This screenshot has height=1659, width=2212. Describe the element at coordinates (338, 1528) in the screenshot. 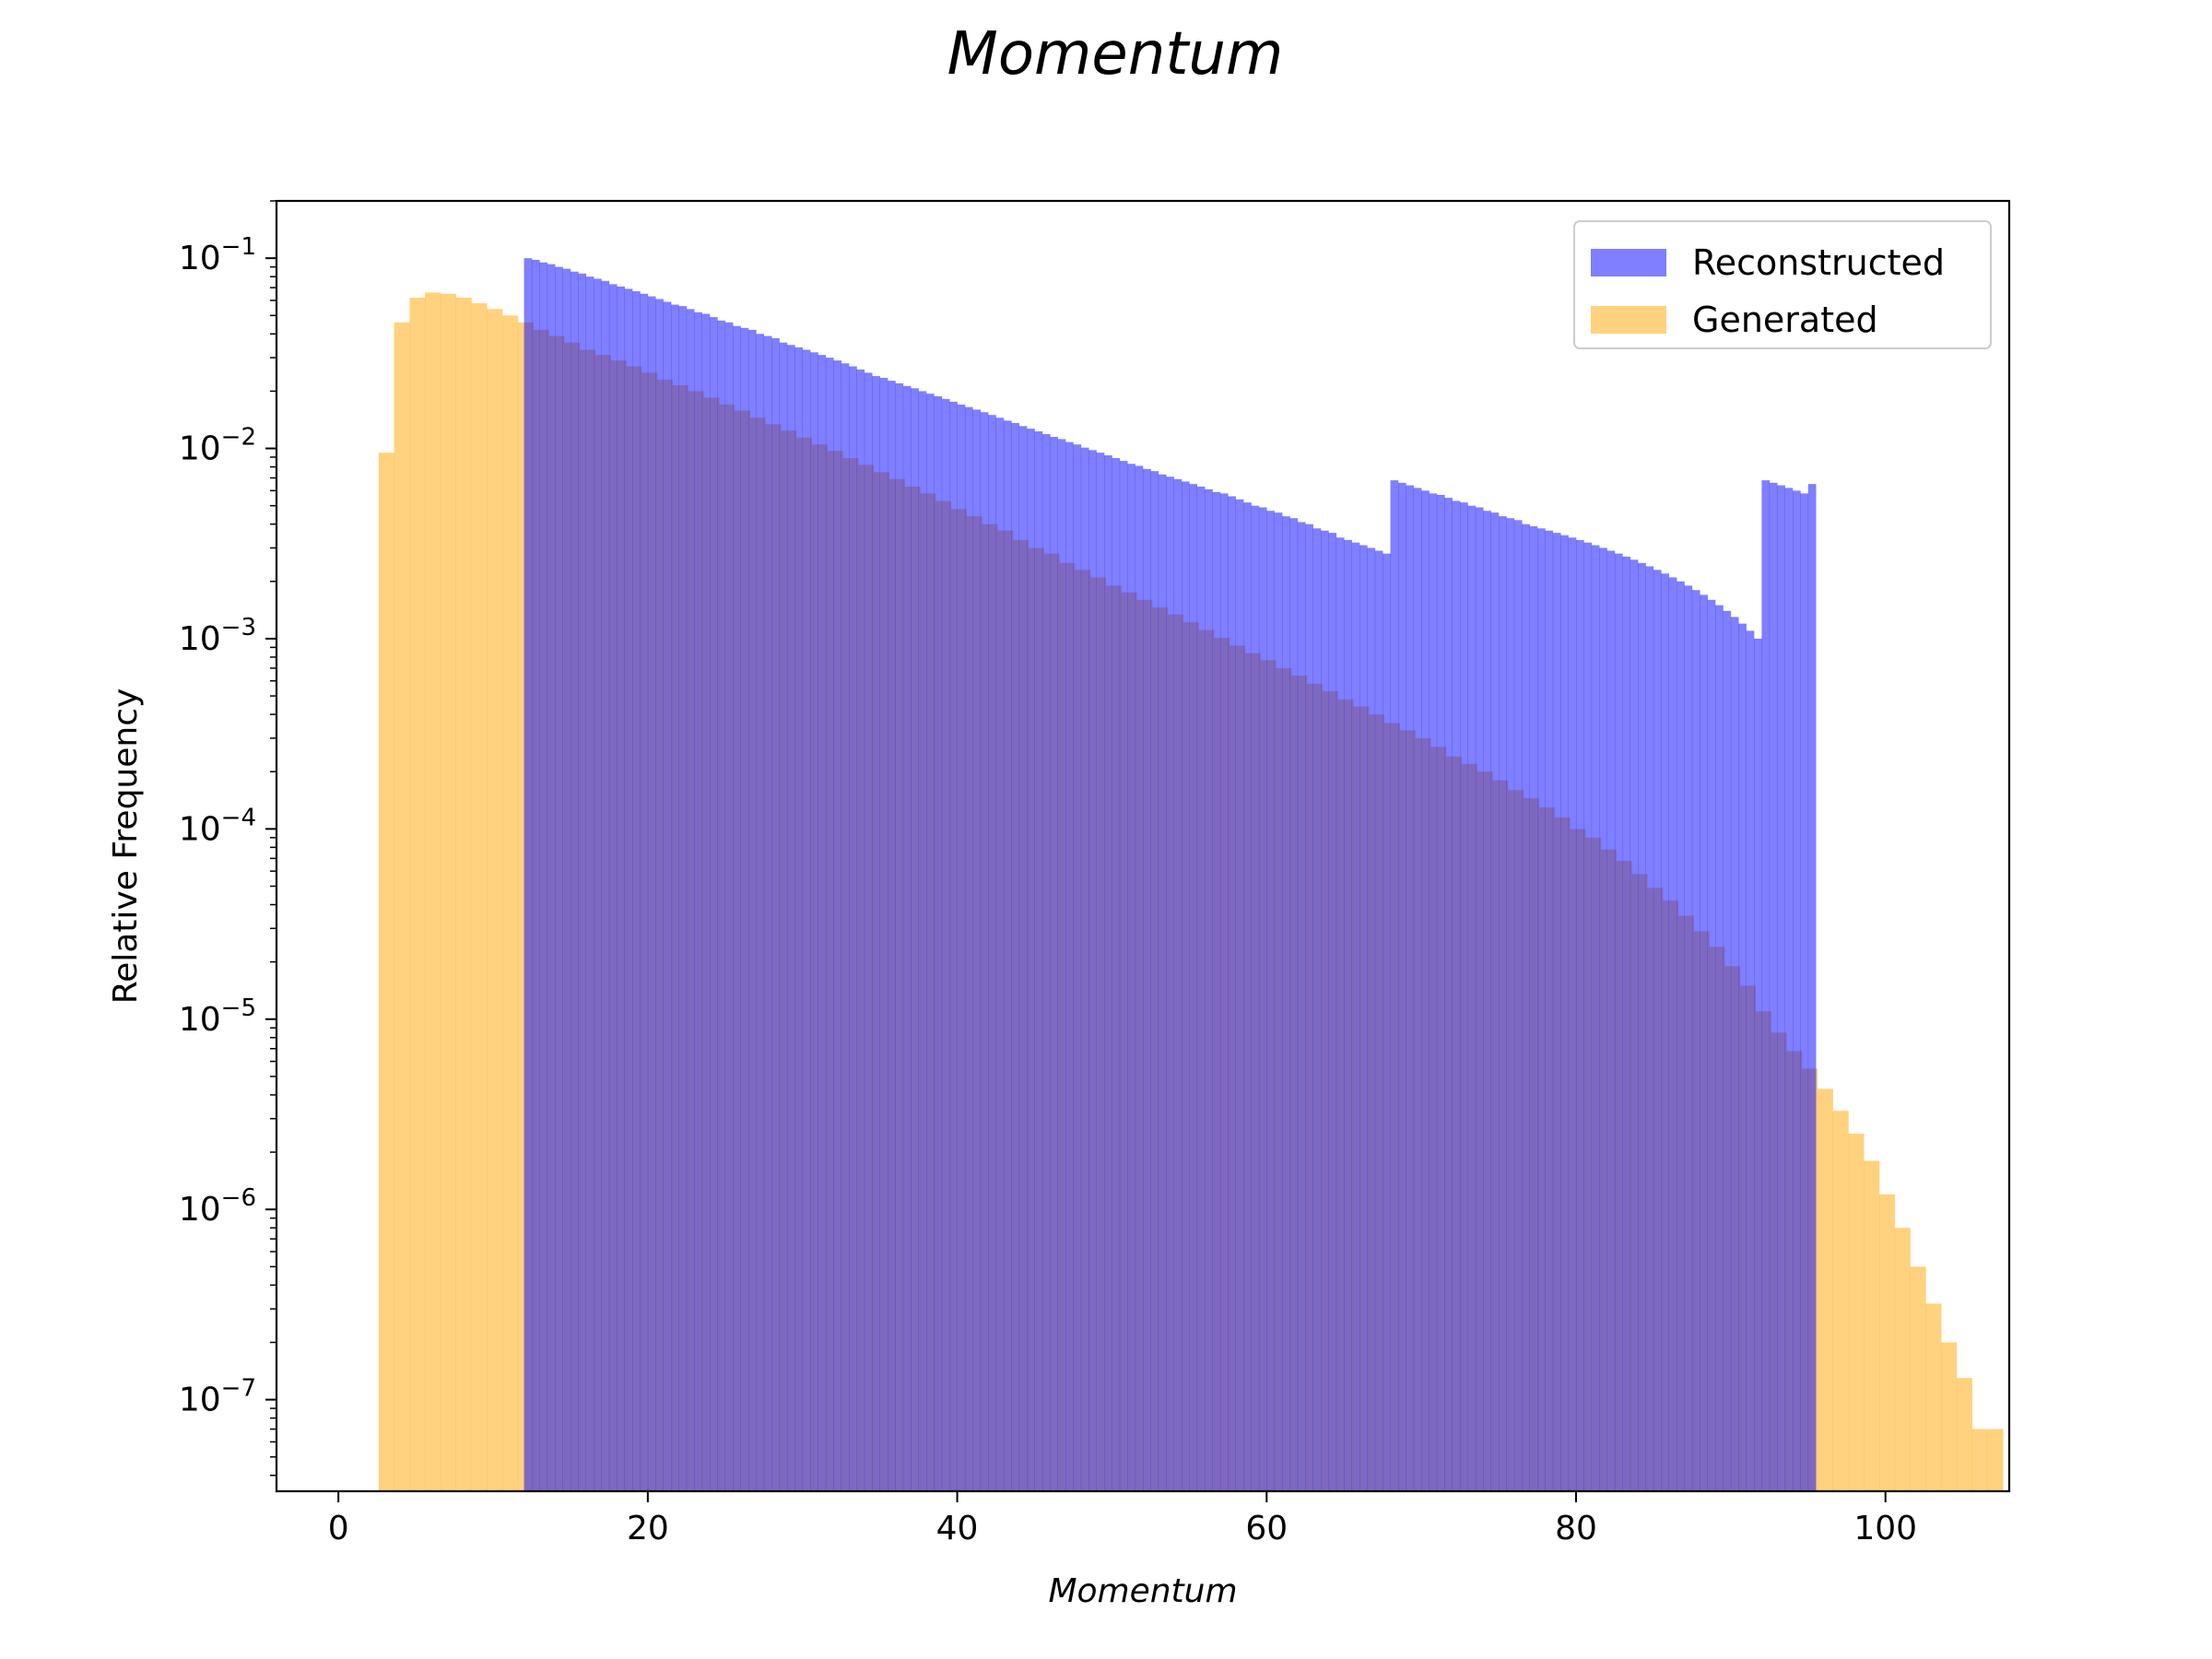

I see `x-tick-label: 0` at that location.